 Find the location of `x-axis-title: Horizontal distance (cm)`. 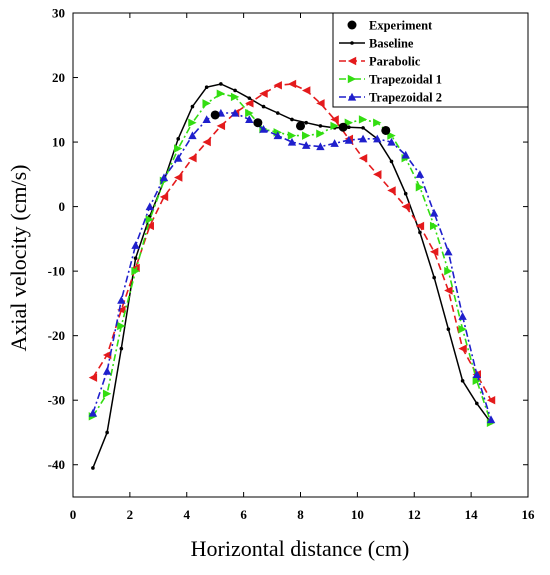

x-axis-title: Horizontal distance (cm) is located at coordinates (300, 548).